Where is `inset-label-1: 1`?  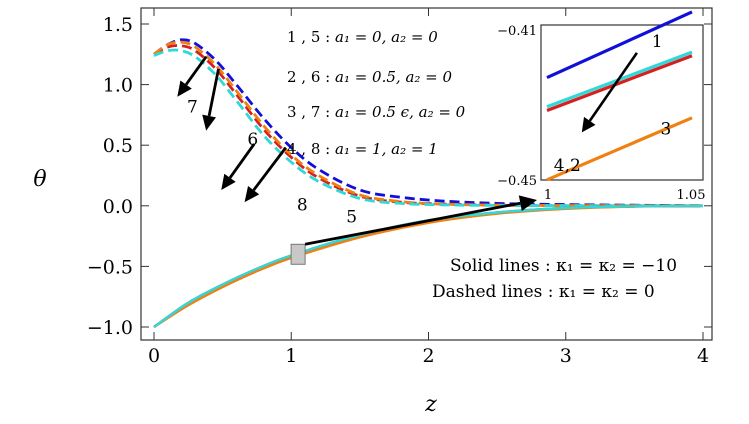
inset-label-1: 1 is located at coordinates (657, 42).